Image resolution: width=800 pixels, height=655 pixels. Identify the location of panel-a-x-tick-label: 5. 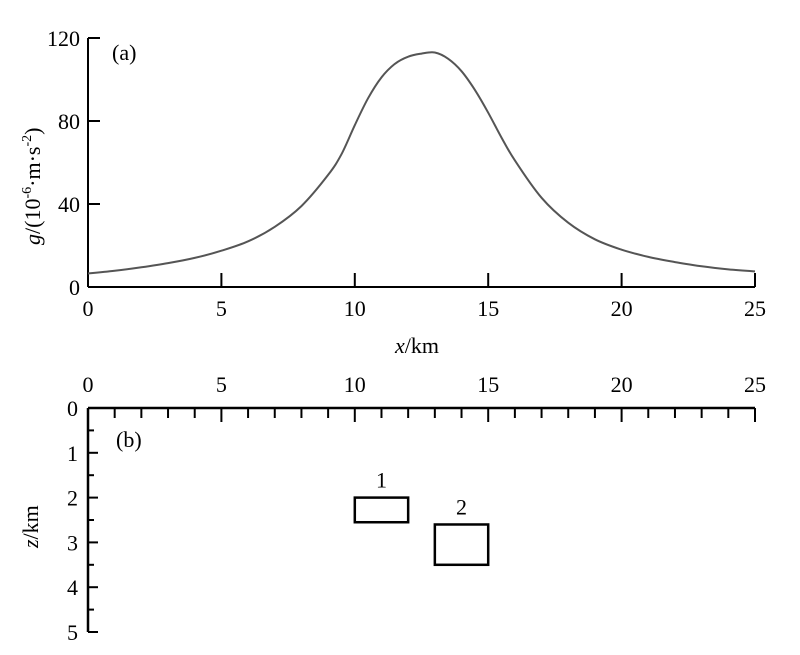
(221, 308).